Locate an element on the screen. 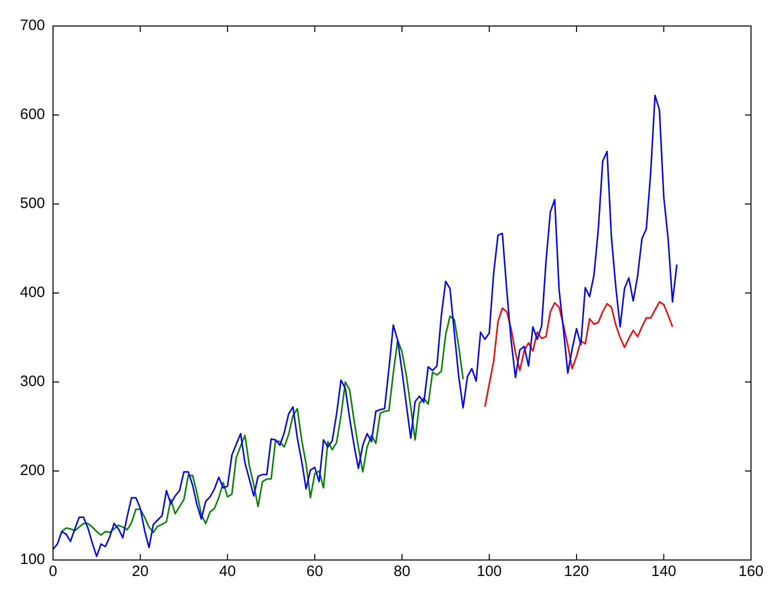 Image resolution: width=781 pixels, height=592 pixels. y-tick-label: 200 is located at coordinates (33, 471).